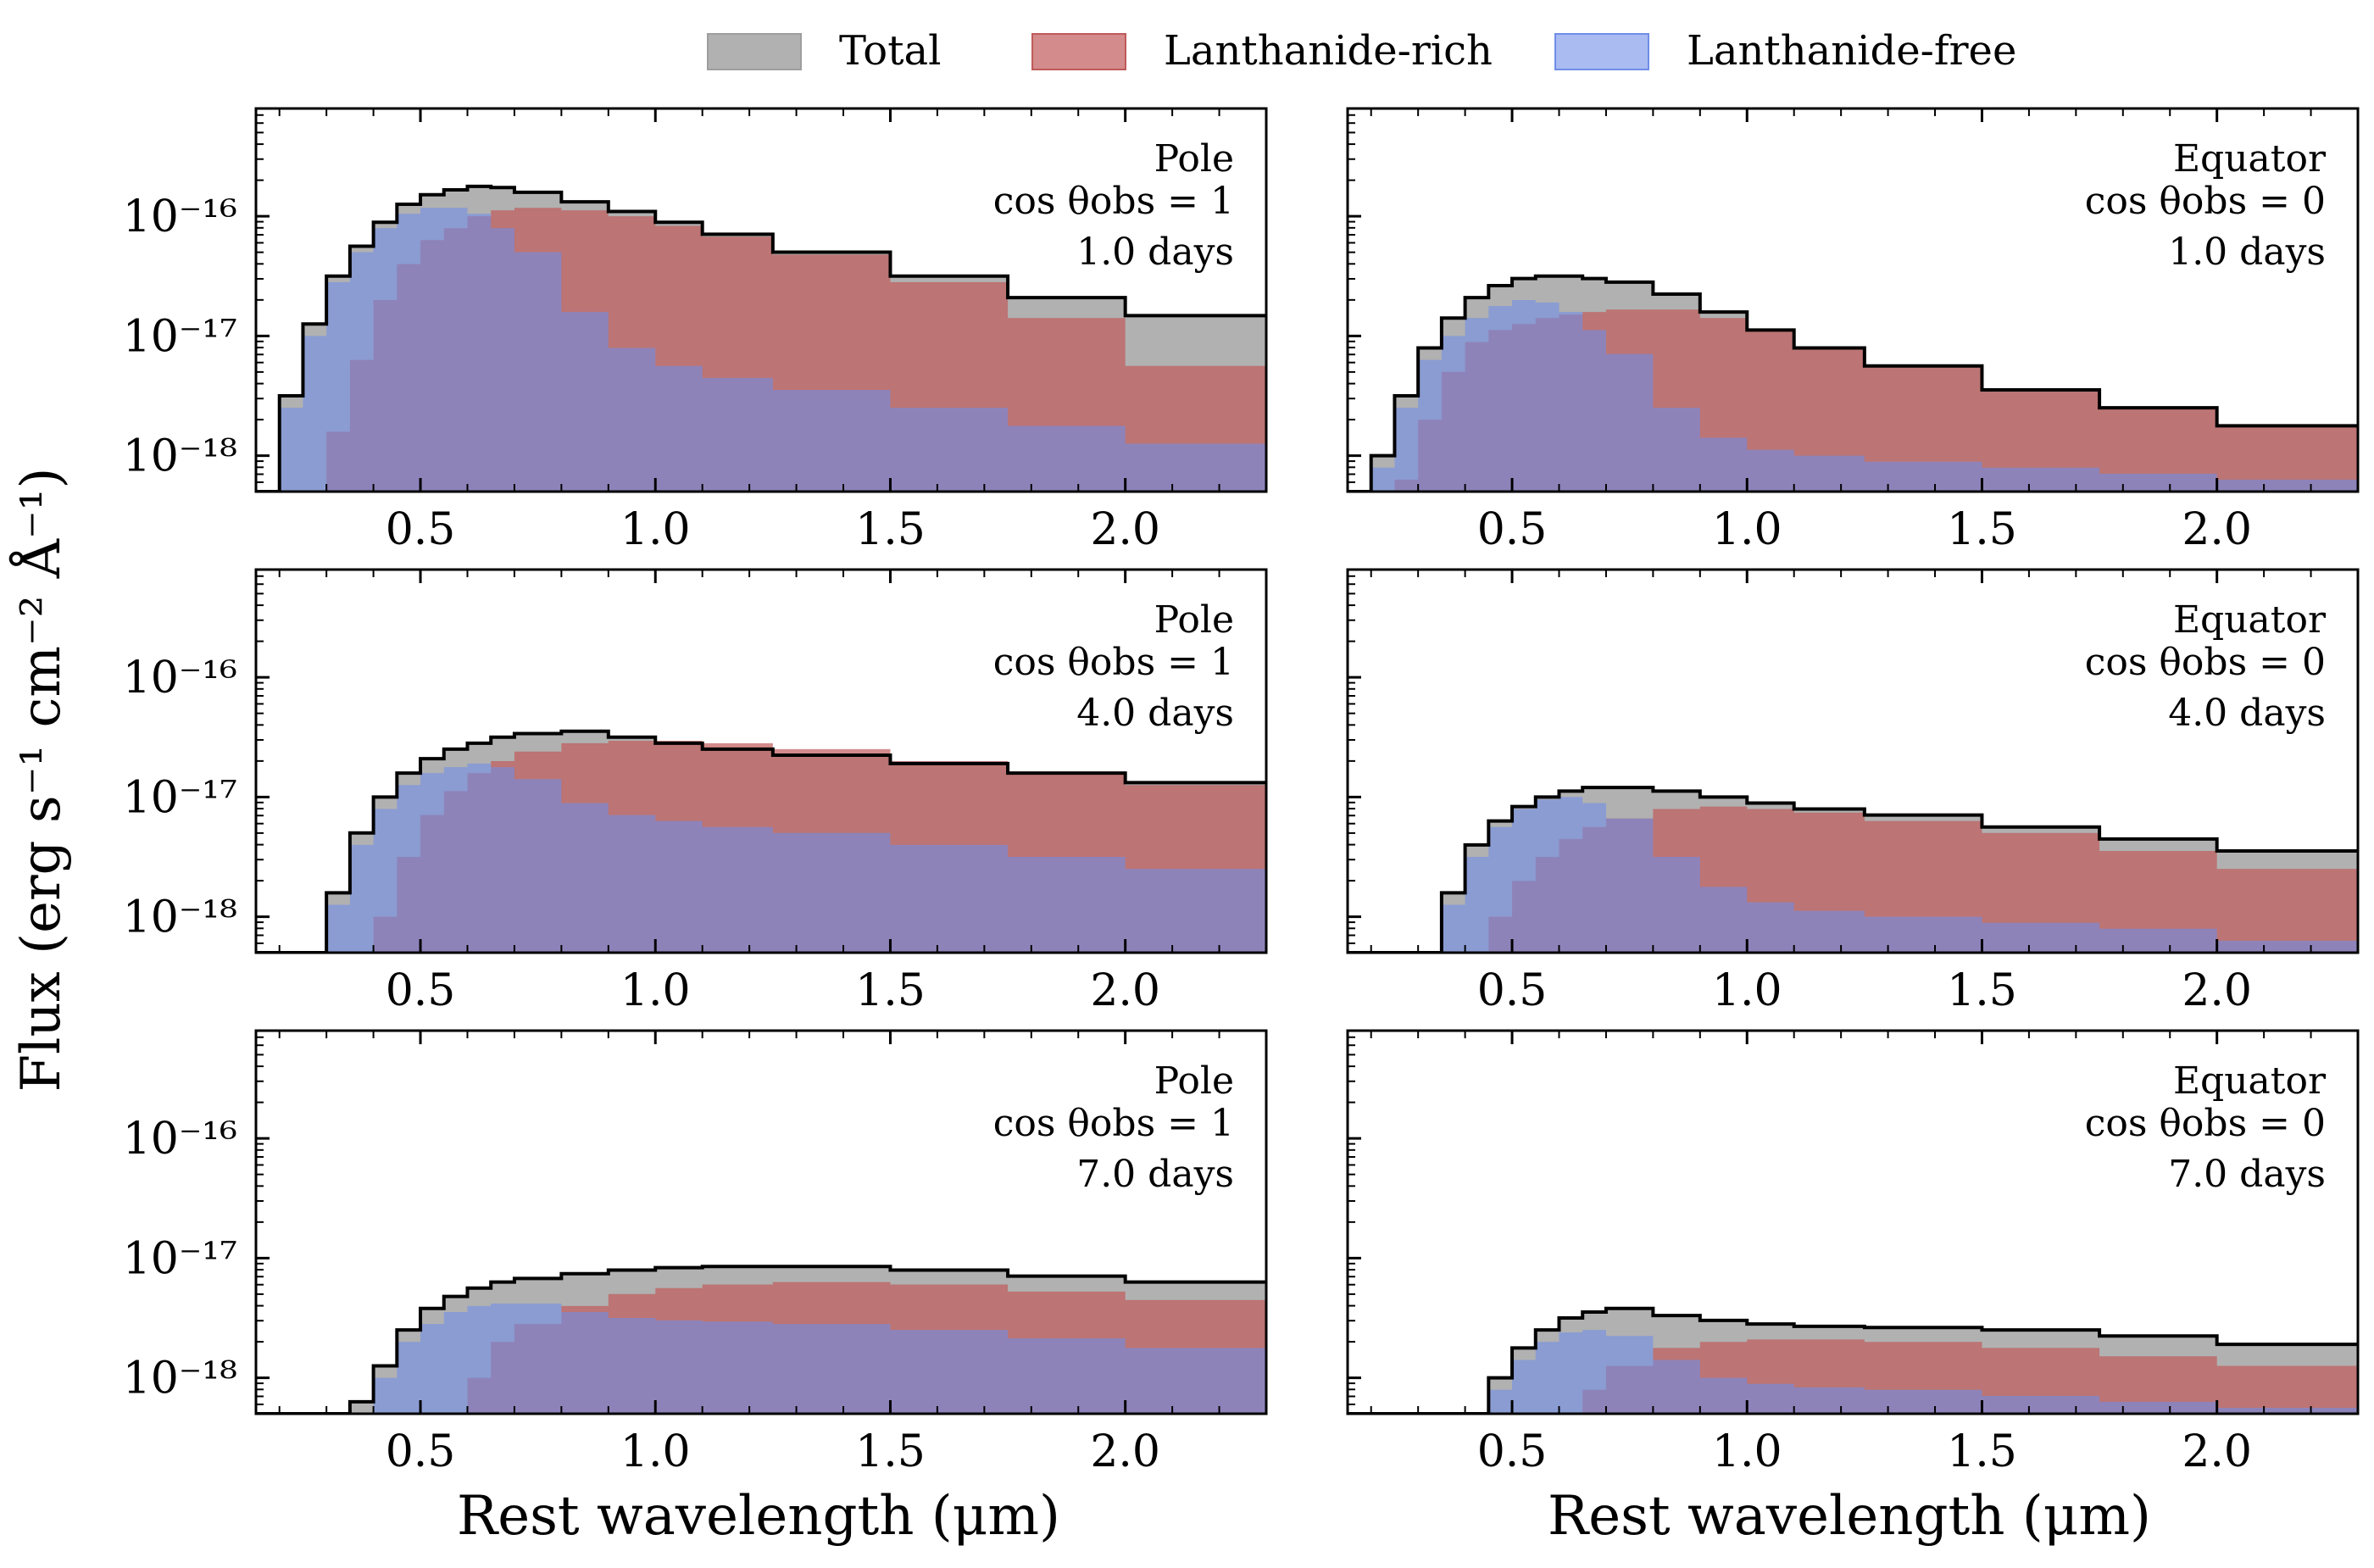 The image size is (2374, 1568). Describe the element at coordinates (1849, 1516) in the screenshot. I see `x-axis-label-right: Rest wavelength (μm)` at that location.